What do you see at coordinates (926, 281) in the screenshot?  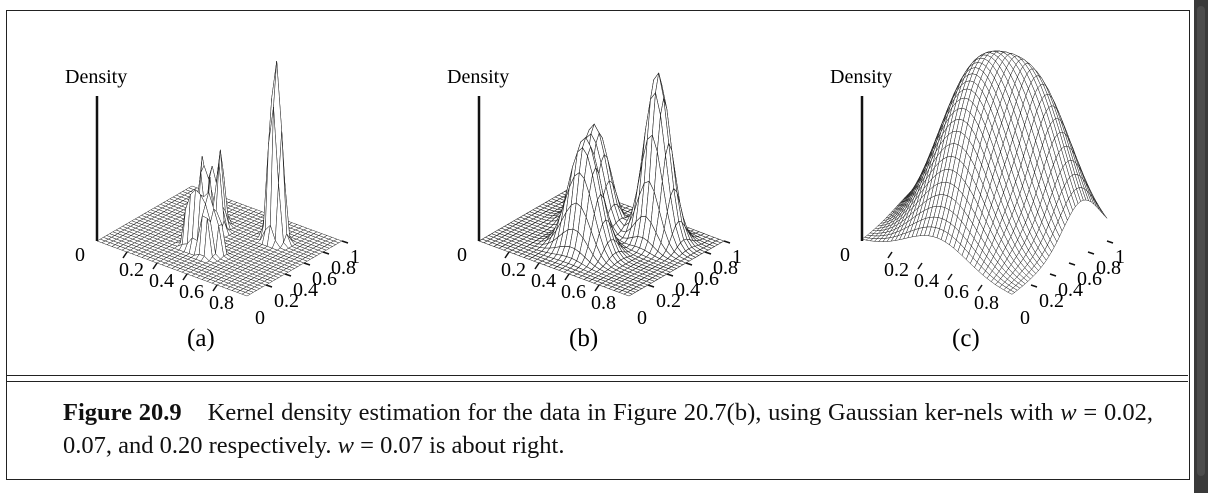 I see `x-tick-c-2: 0.4` at bounding box center [926, 281].